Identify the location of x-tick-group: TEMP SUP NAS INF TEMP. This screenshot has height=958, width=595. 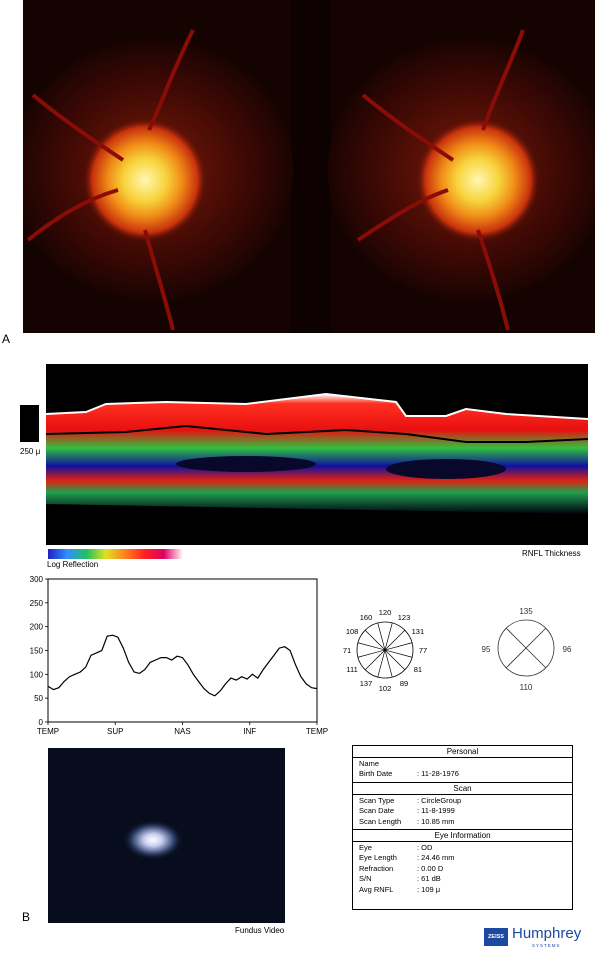
(182, 729).